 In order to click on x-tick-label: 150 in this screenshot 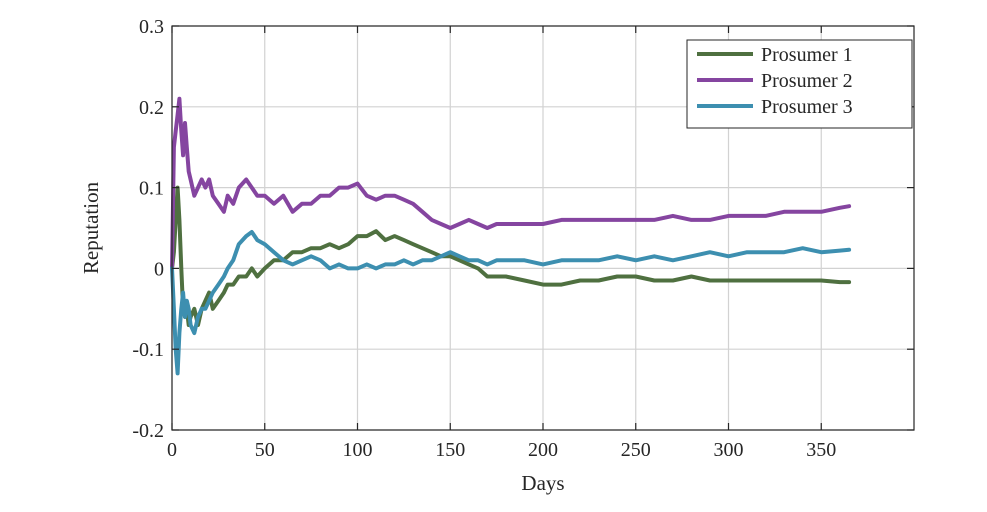, I will do `click(450, 450)`.